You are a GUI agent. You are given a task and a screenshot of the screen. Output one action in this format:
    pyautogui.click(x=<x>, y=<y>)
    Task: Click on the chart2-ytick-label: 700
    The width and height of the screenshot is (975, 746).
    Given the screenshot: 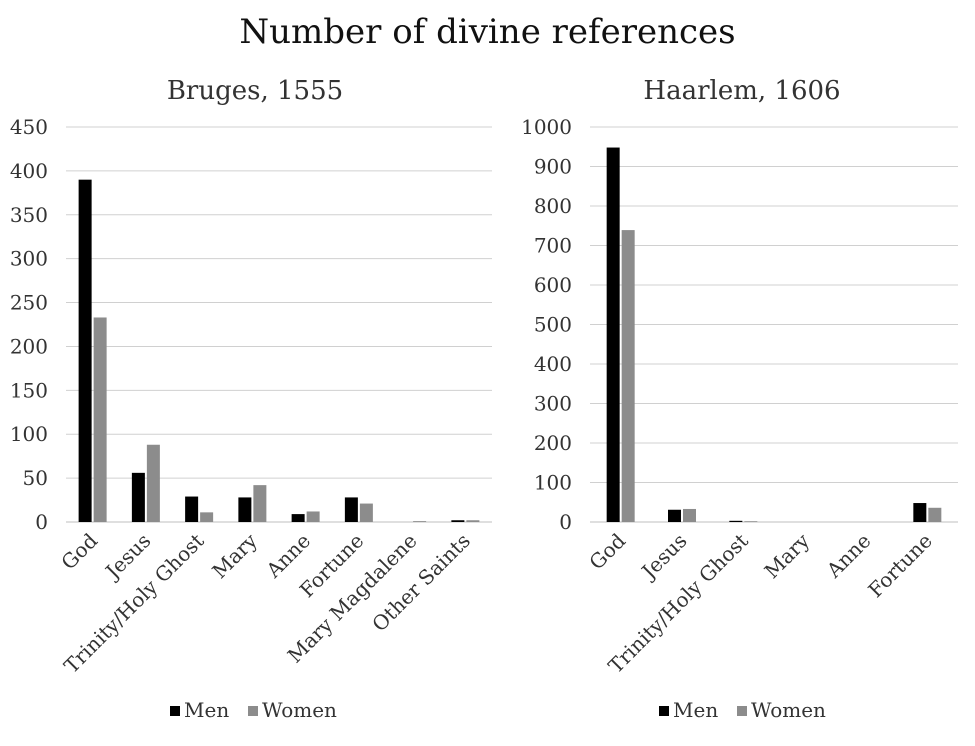 What is the action you would take?
    pyautogui.click(x=553, y=246)
    